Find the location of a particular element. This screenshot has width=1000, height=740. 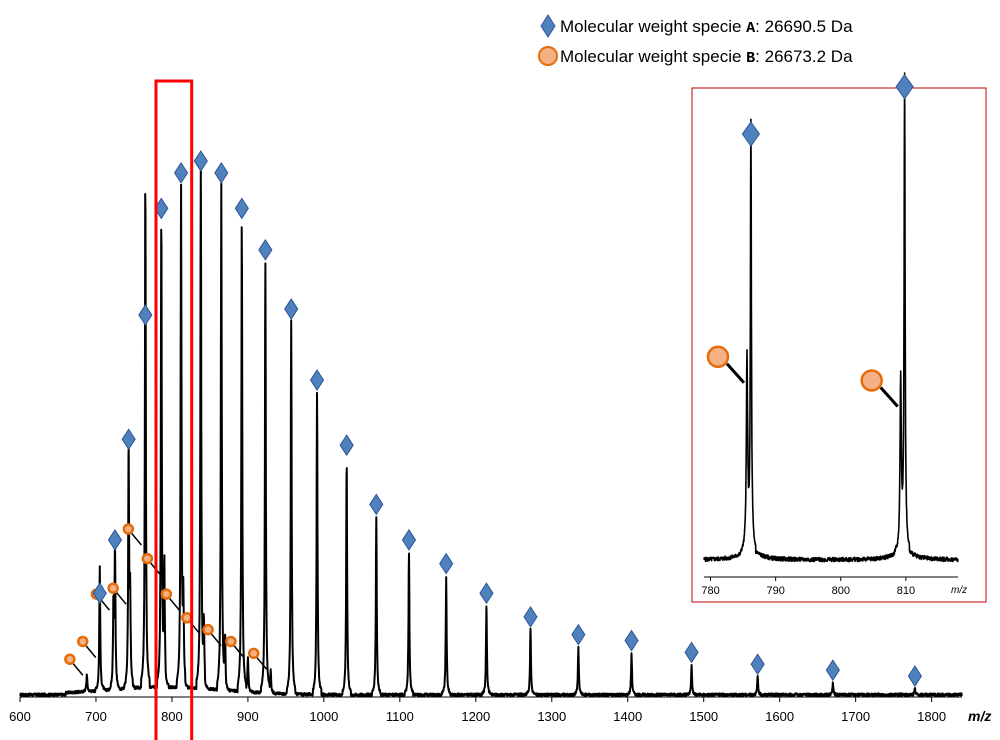

x-tick-label: 700 is located at coordinates (96, 716).